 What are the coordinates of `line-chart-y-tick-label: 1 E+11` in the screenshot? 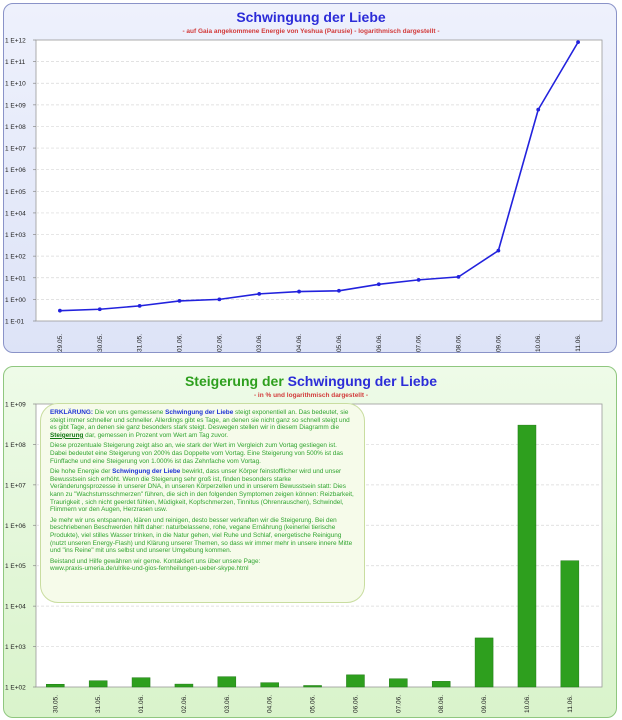 It's located at (15, 62).